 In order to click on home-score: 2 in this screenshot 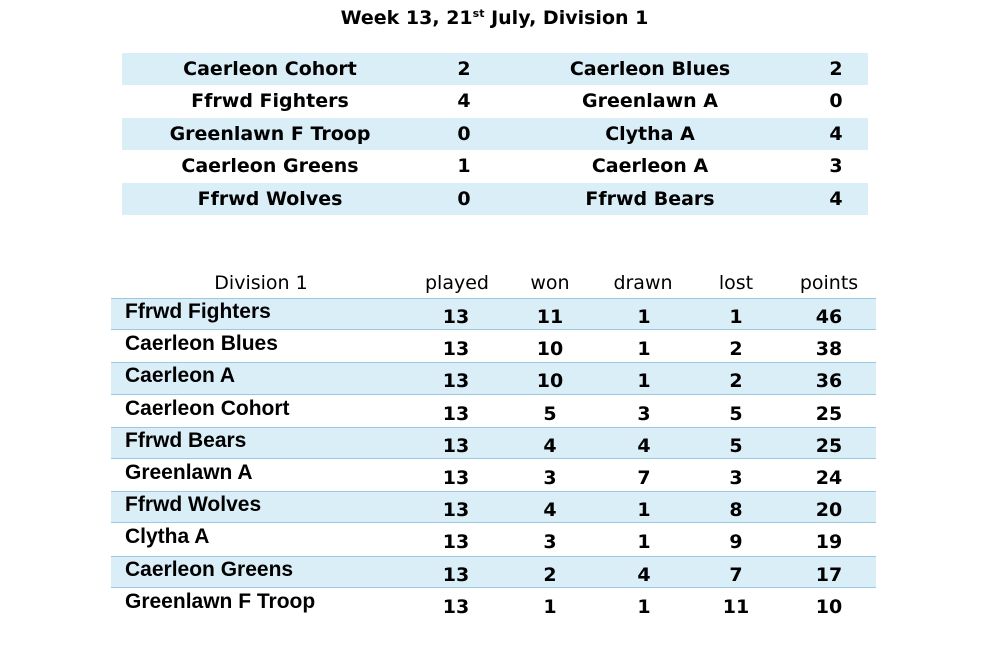, I will do `click(464, 69)`.